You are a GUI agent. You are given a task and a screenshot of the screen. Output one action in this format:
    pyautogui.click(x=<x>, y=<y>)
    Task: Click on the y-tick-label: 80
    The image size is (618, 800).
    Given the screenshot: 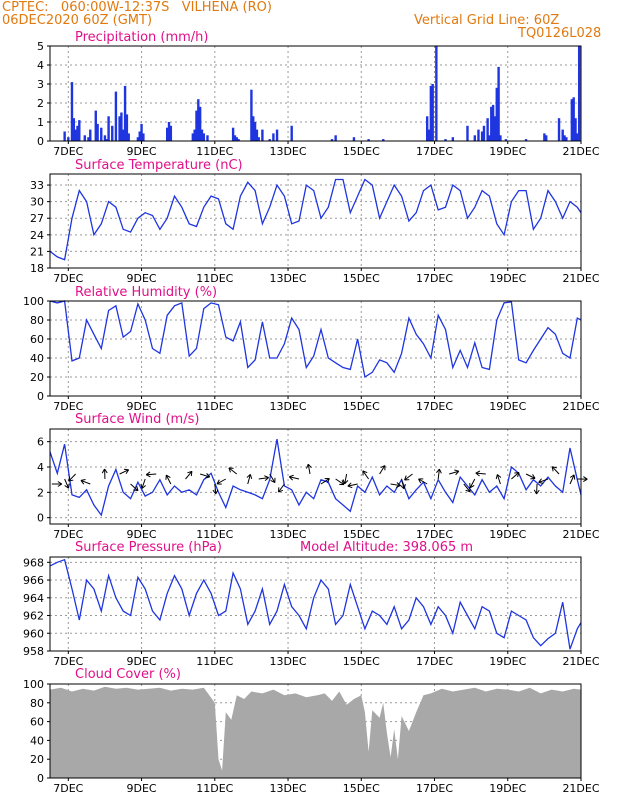 What is the action you would take?
    pyautogui.click(x=37, y=320)
    